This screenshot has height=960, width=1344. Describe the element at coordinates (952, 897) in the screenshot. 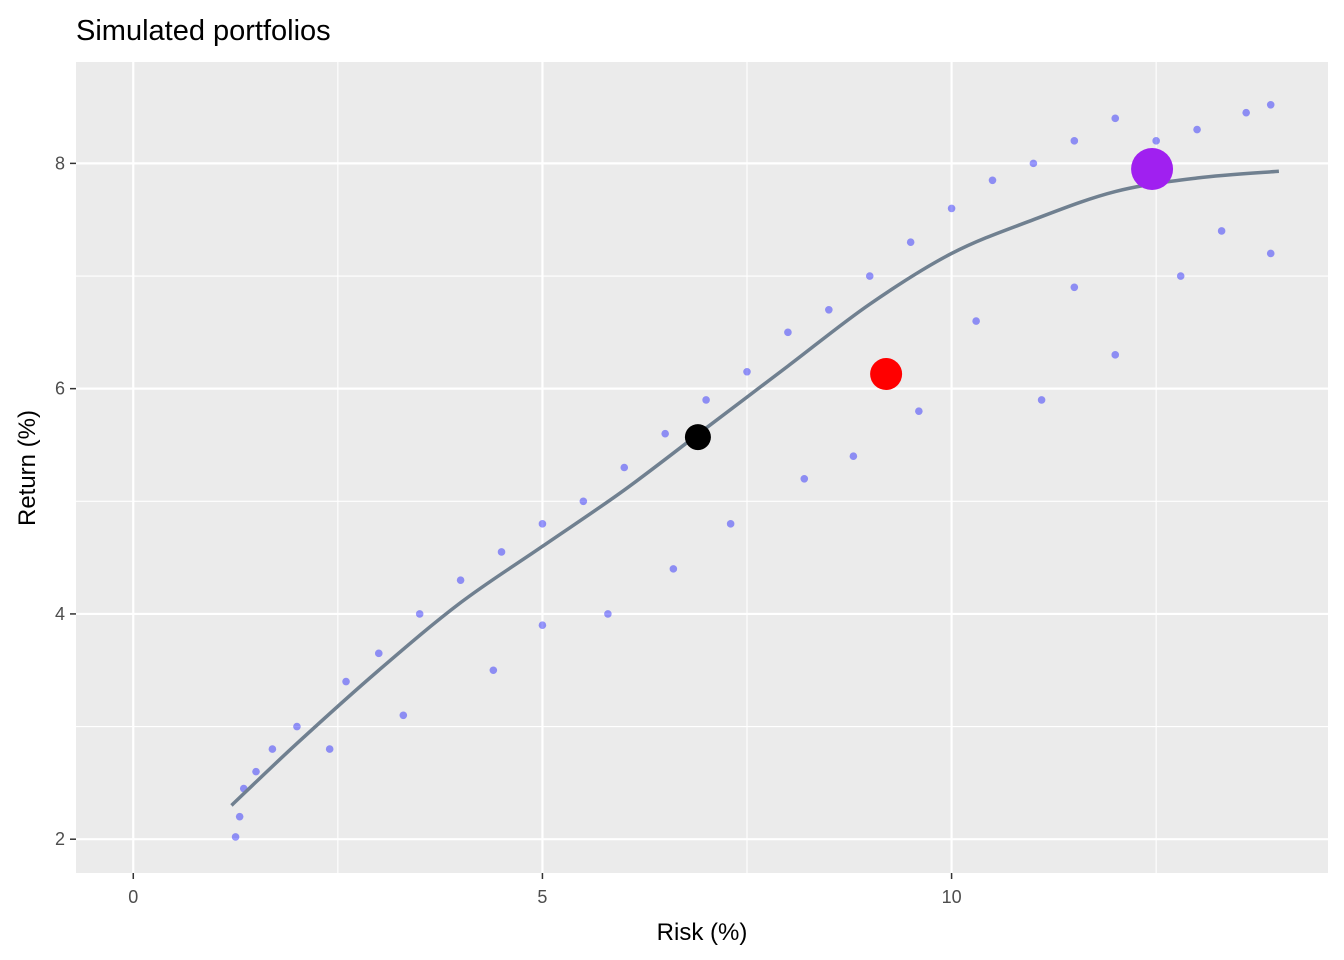

I see `x-tick-label: 10` at that location.